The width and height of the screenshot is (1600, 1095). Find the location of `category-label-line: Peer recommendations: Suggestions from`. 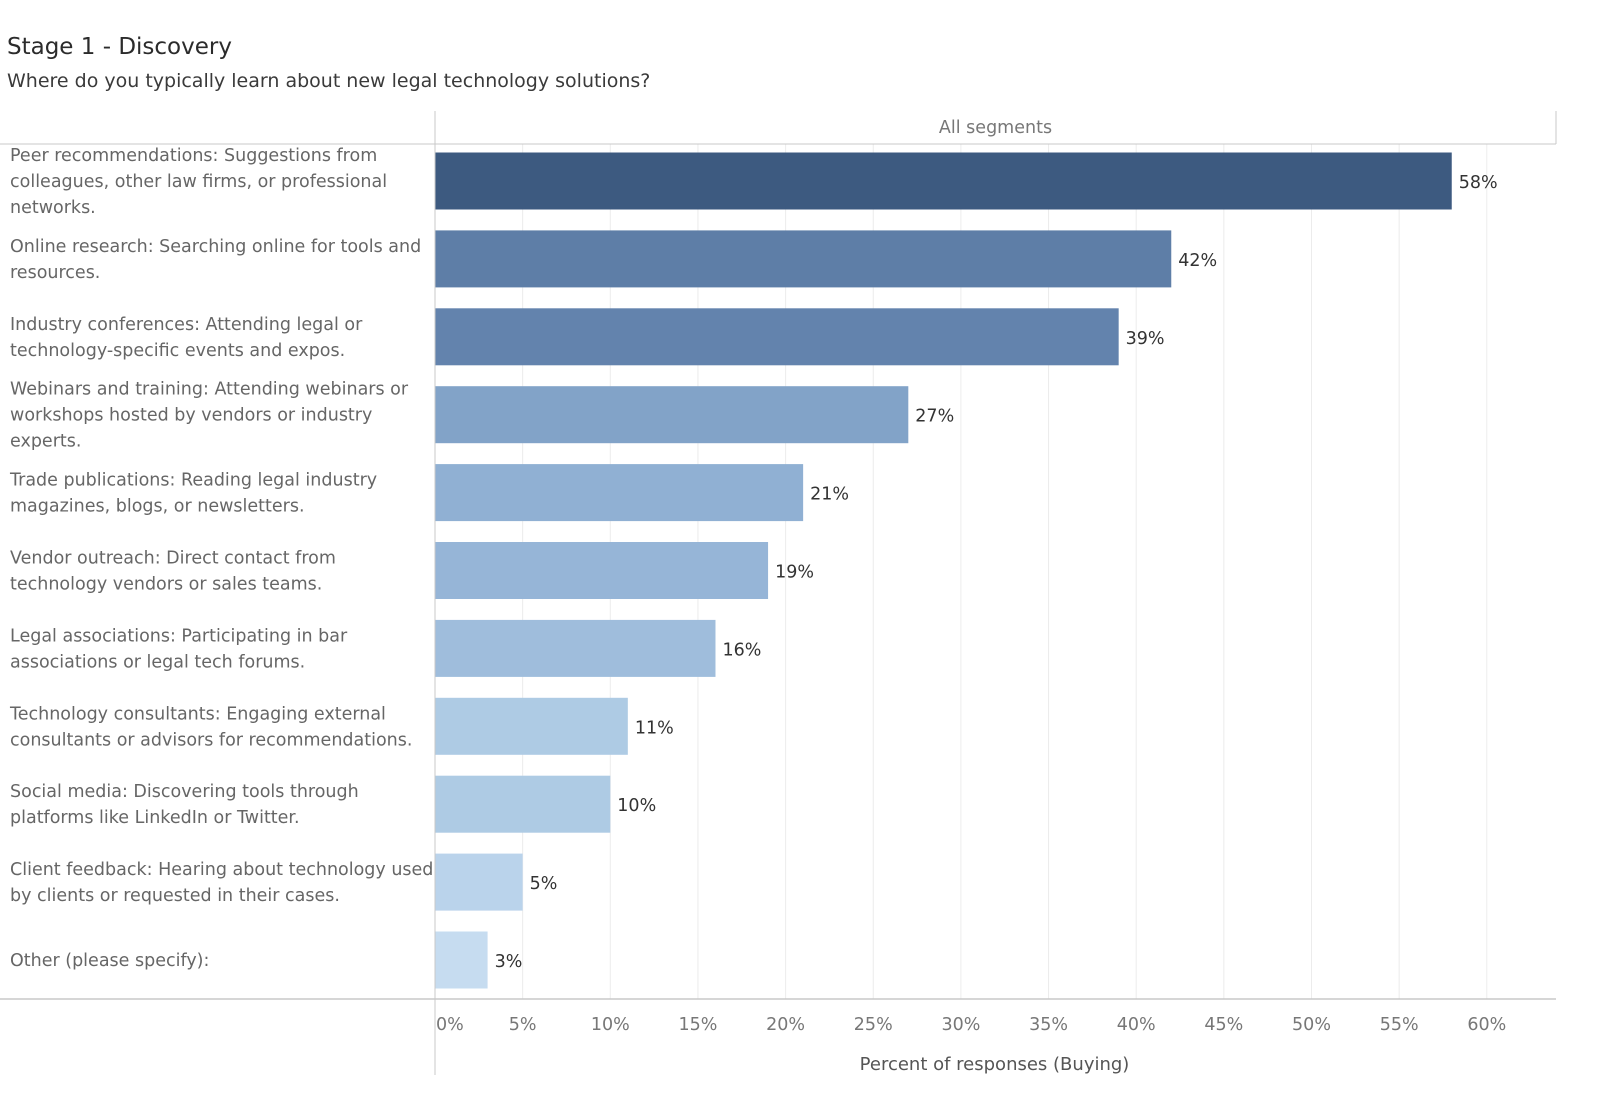

category-label-line: Peer recommendations: Suggestions from is located at coordinates (193, 156).